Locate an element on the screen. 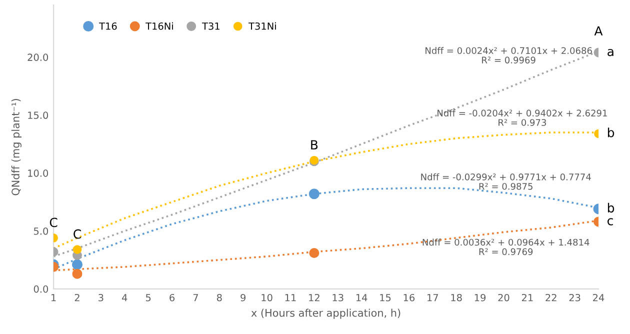 This screenshot has height=334, width=630. x-tick-label: 4 is located at coordinates (125, 298).